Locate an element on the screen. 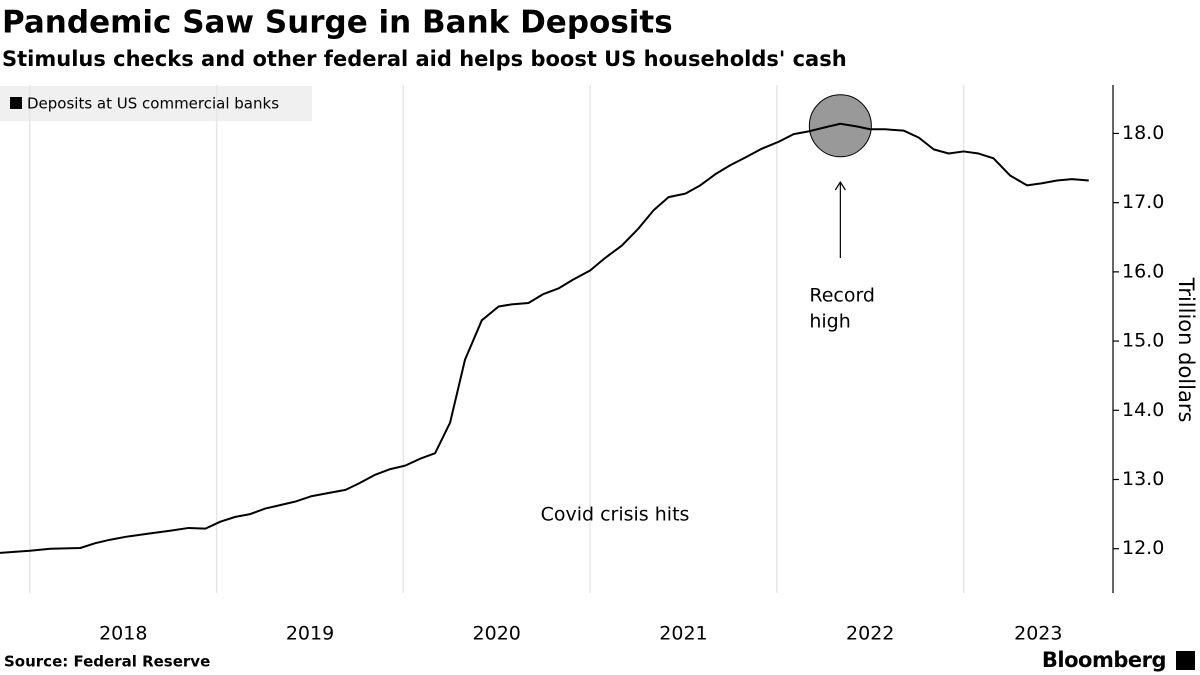 This screenshot has height=675, width=1200. annotation: Record is located at coordinates (842, 296).